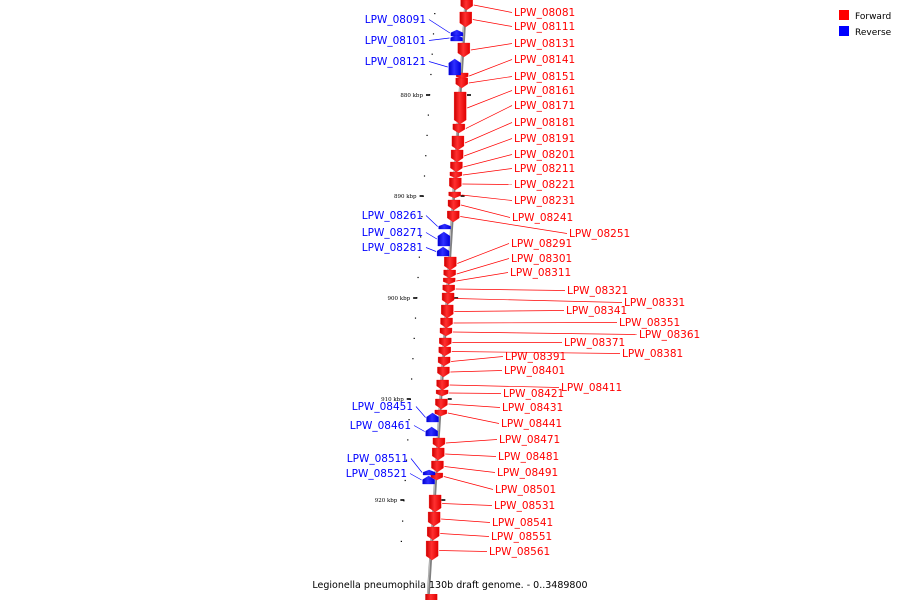 This screenshot has height=604, width=900. Describe the element at coordinates (652, 354) in the screenshot. I see `forward-gene-label: LPW_08381` at that location.